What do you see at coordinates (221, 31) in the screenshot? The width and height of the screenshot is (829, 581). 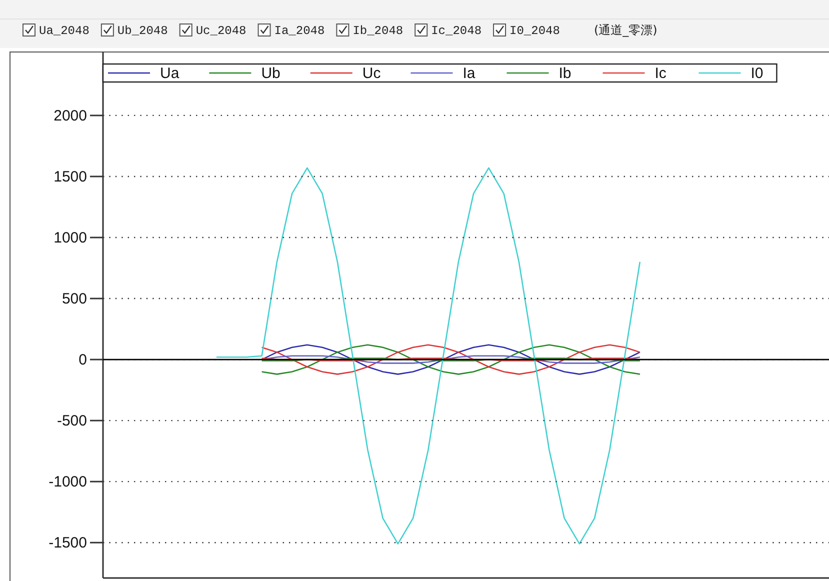 I see `text: Uc_2048` at bounding box center [221, 31].